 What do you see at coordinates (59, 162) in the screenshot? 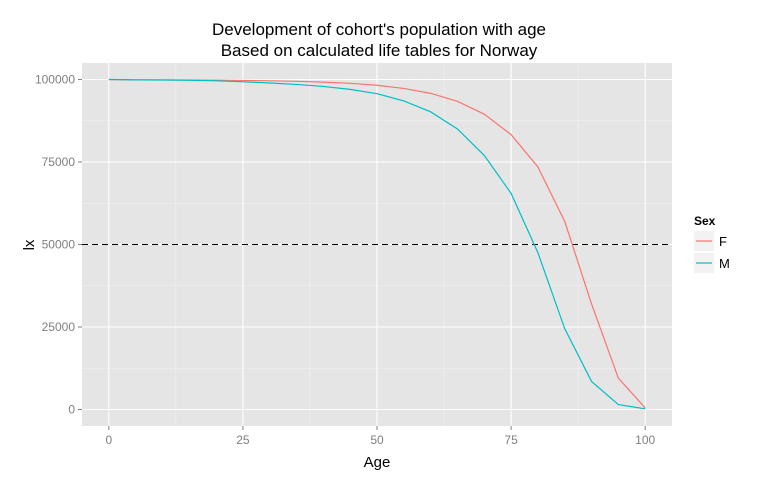
I see `y-tick-label: 75000` at bounding box center [59, 162].